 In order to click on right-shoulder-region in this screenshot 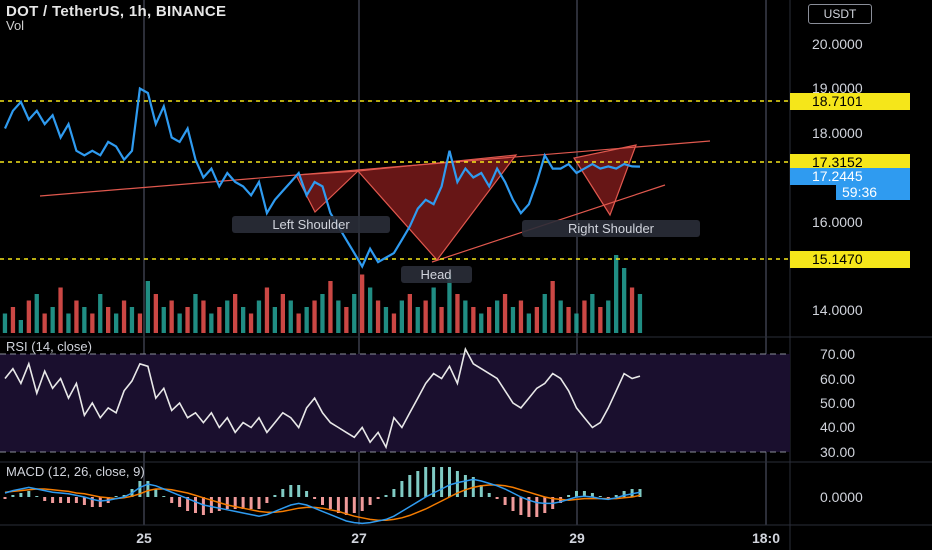, I will do `click(605, 180)`.